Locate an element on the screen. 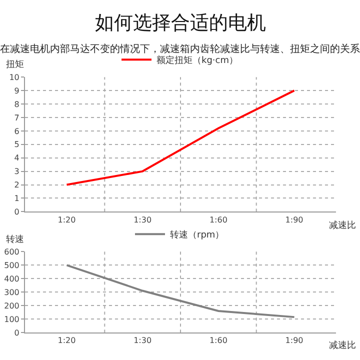 This screenshot has width=360, height=360. y-tick-label: 600 is located at coordinates (12, 251).